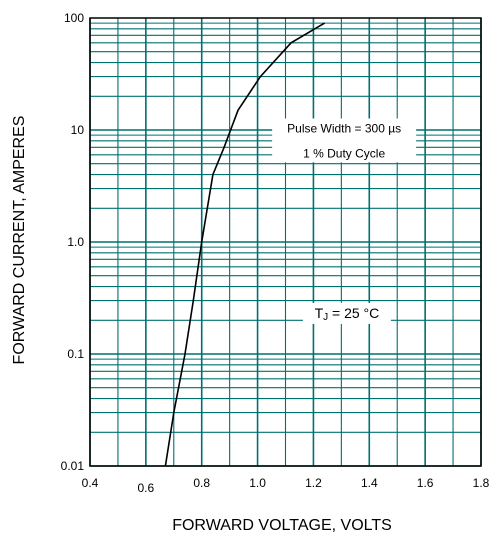 The width and height of the screenshot is (490, 542). Describe the element at coordinates (369, 483) in the screenshot. I see `x-tick-label: 1.4` at that location.